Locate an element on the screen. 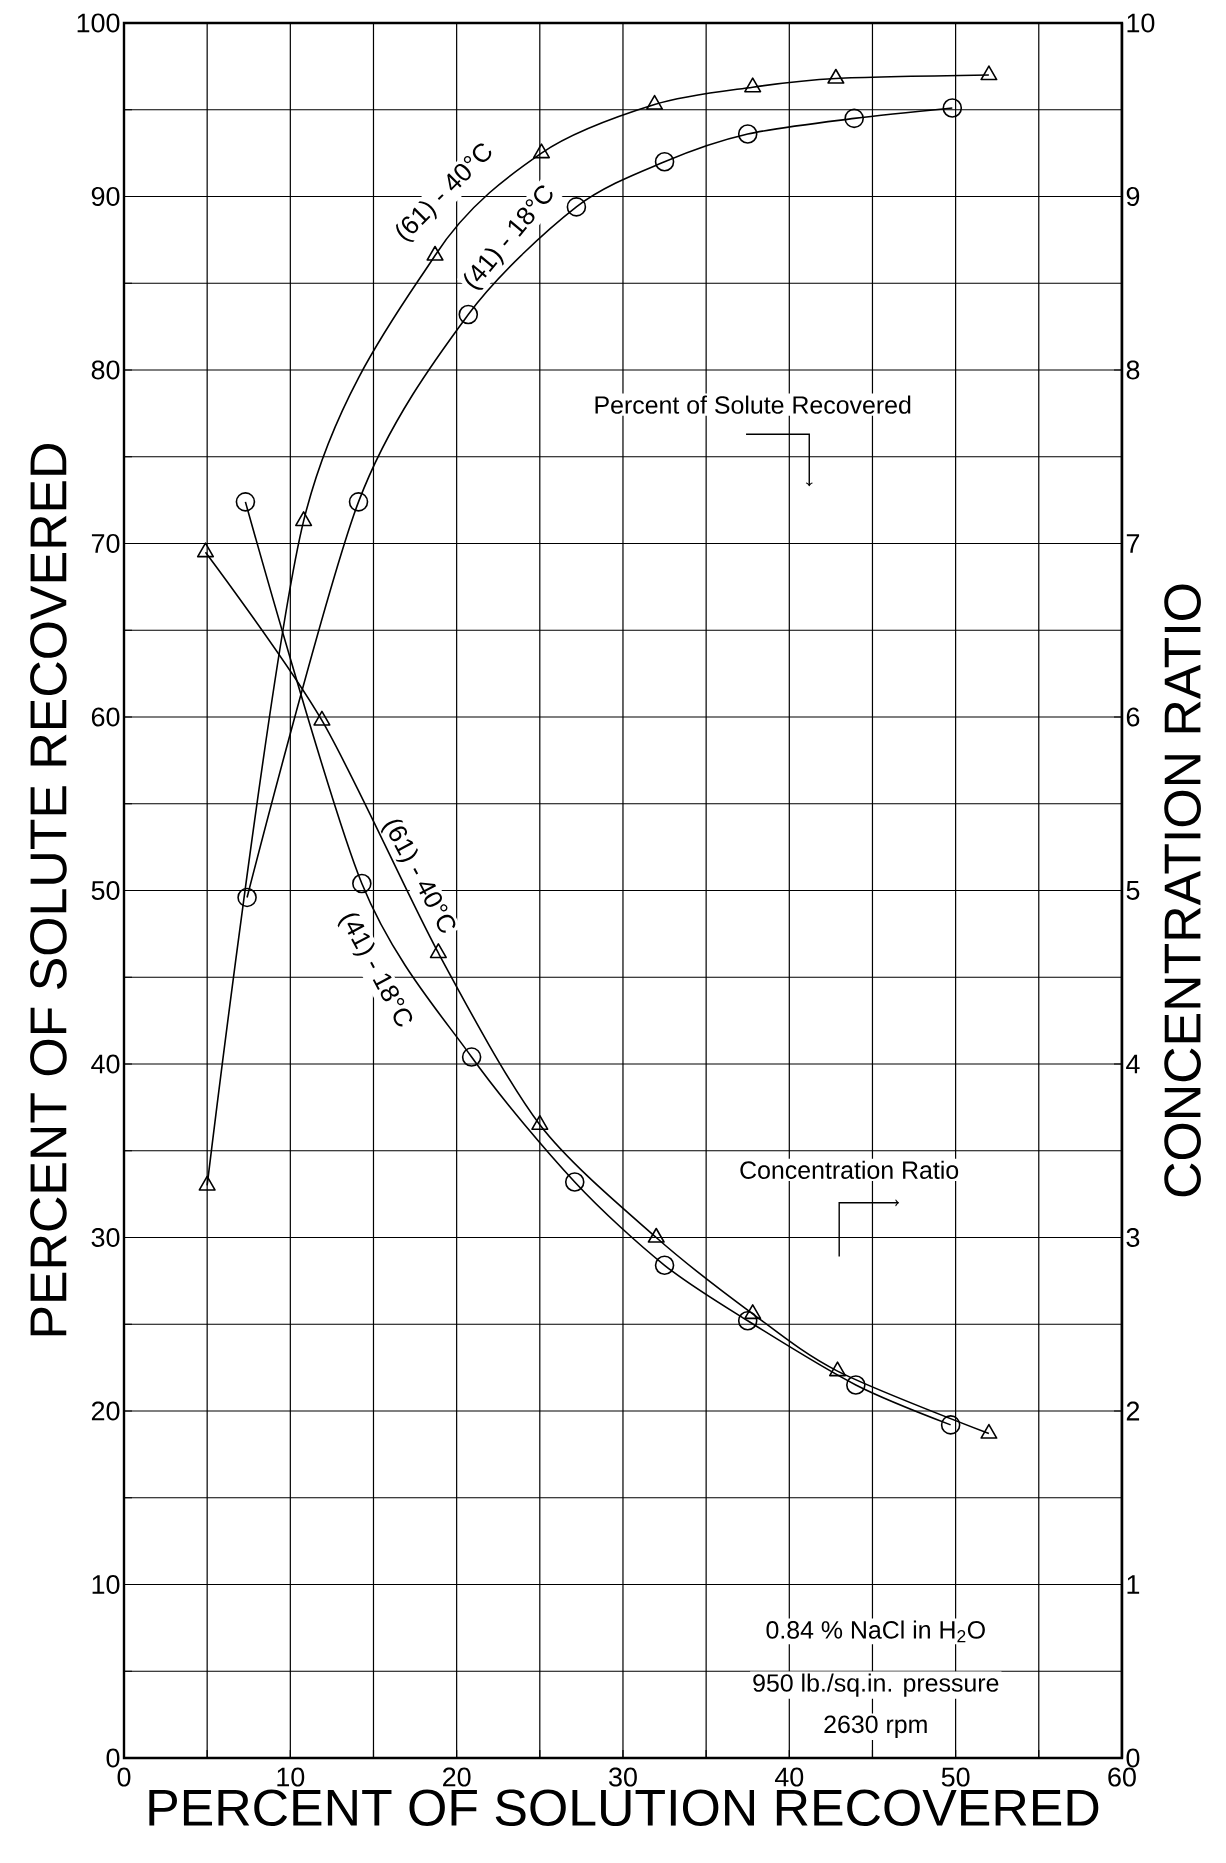  annotation: Percent of Solute Recovered is located at coordinates (753, 404).